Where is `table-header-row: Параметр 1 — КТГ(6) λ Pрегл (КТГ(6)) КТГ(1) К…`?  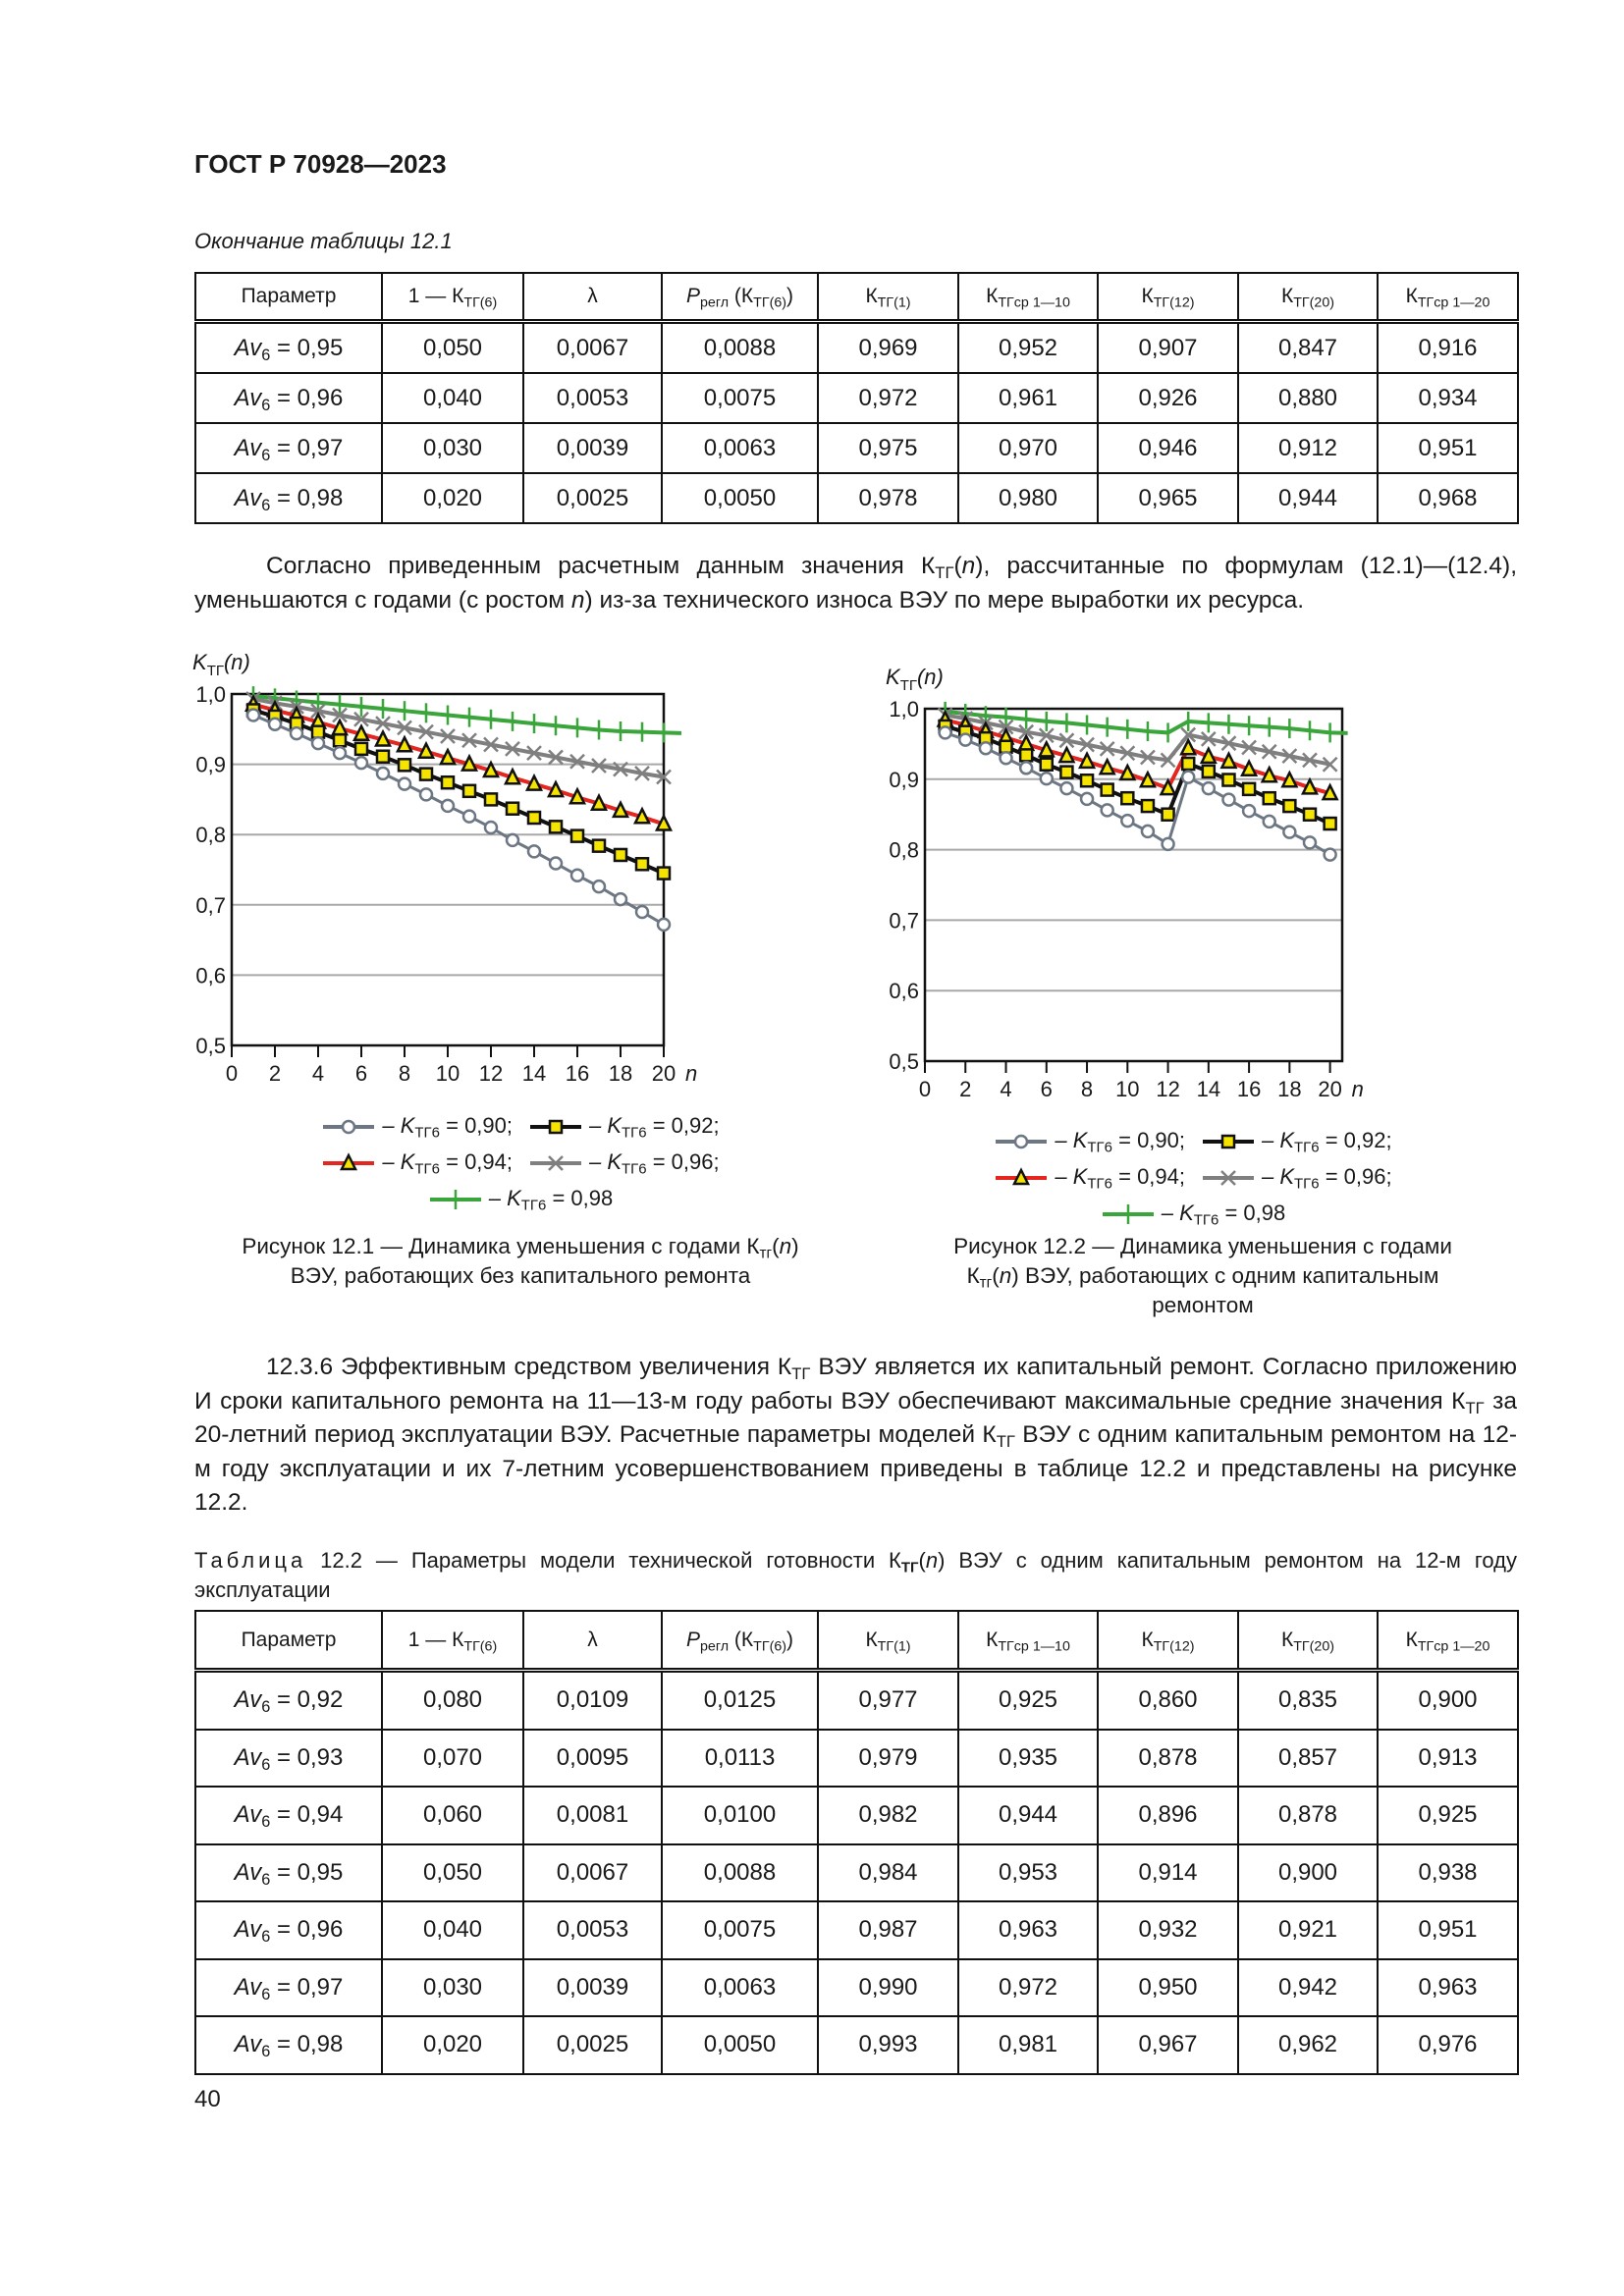
table-header-row: Параметр 1 — КТГ(6) λ Pрегл (КТГ(6)) КТГ(1) К… is located at coordinates (856, 1641).